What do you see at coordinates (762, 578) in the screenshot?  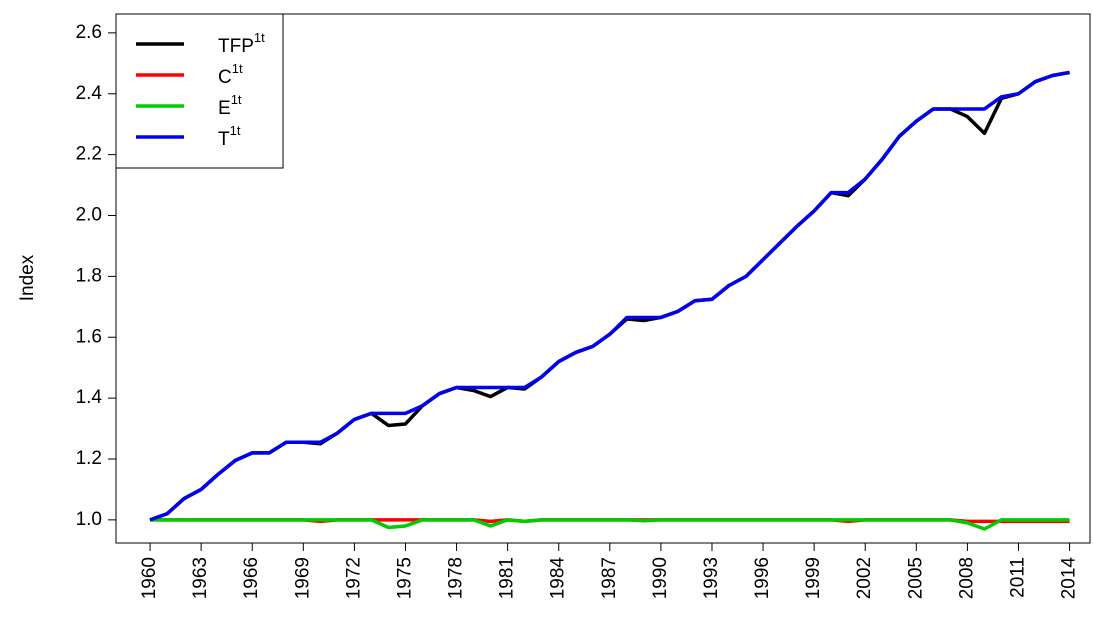 I see `x-tick-label: 1996` at bounding box center [762, 578].